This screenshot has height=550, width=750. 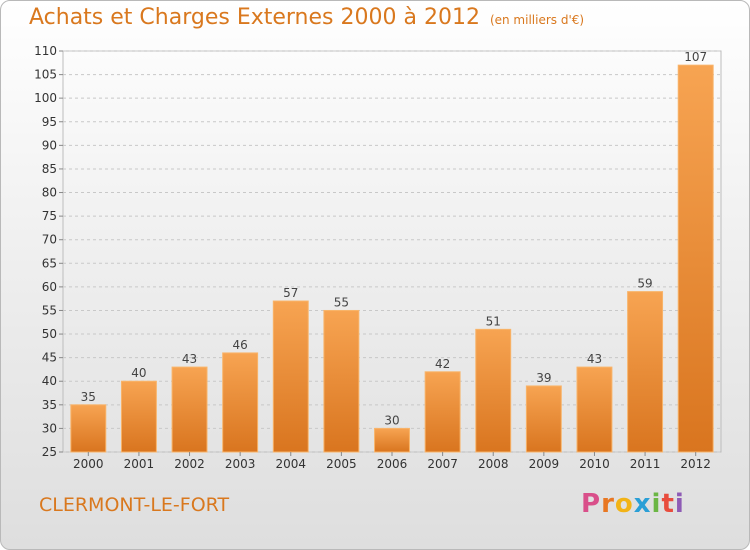 I want to click on y-tick-label: 85, so click(x=49, y=169).